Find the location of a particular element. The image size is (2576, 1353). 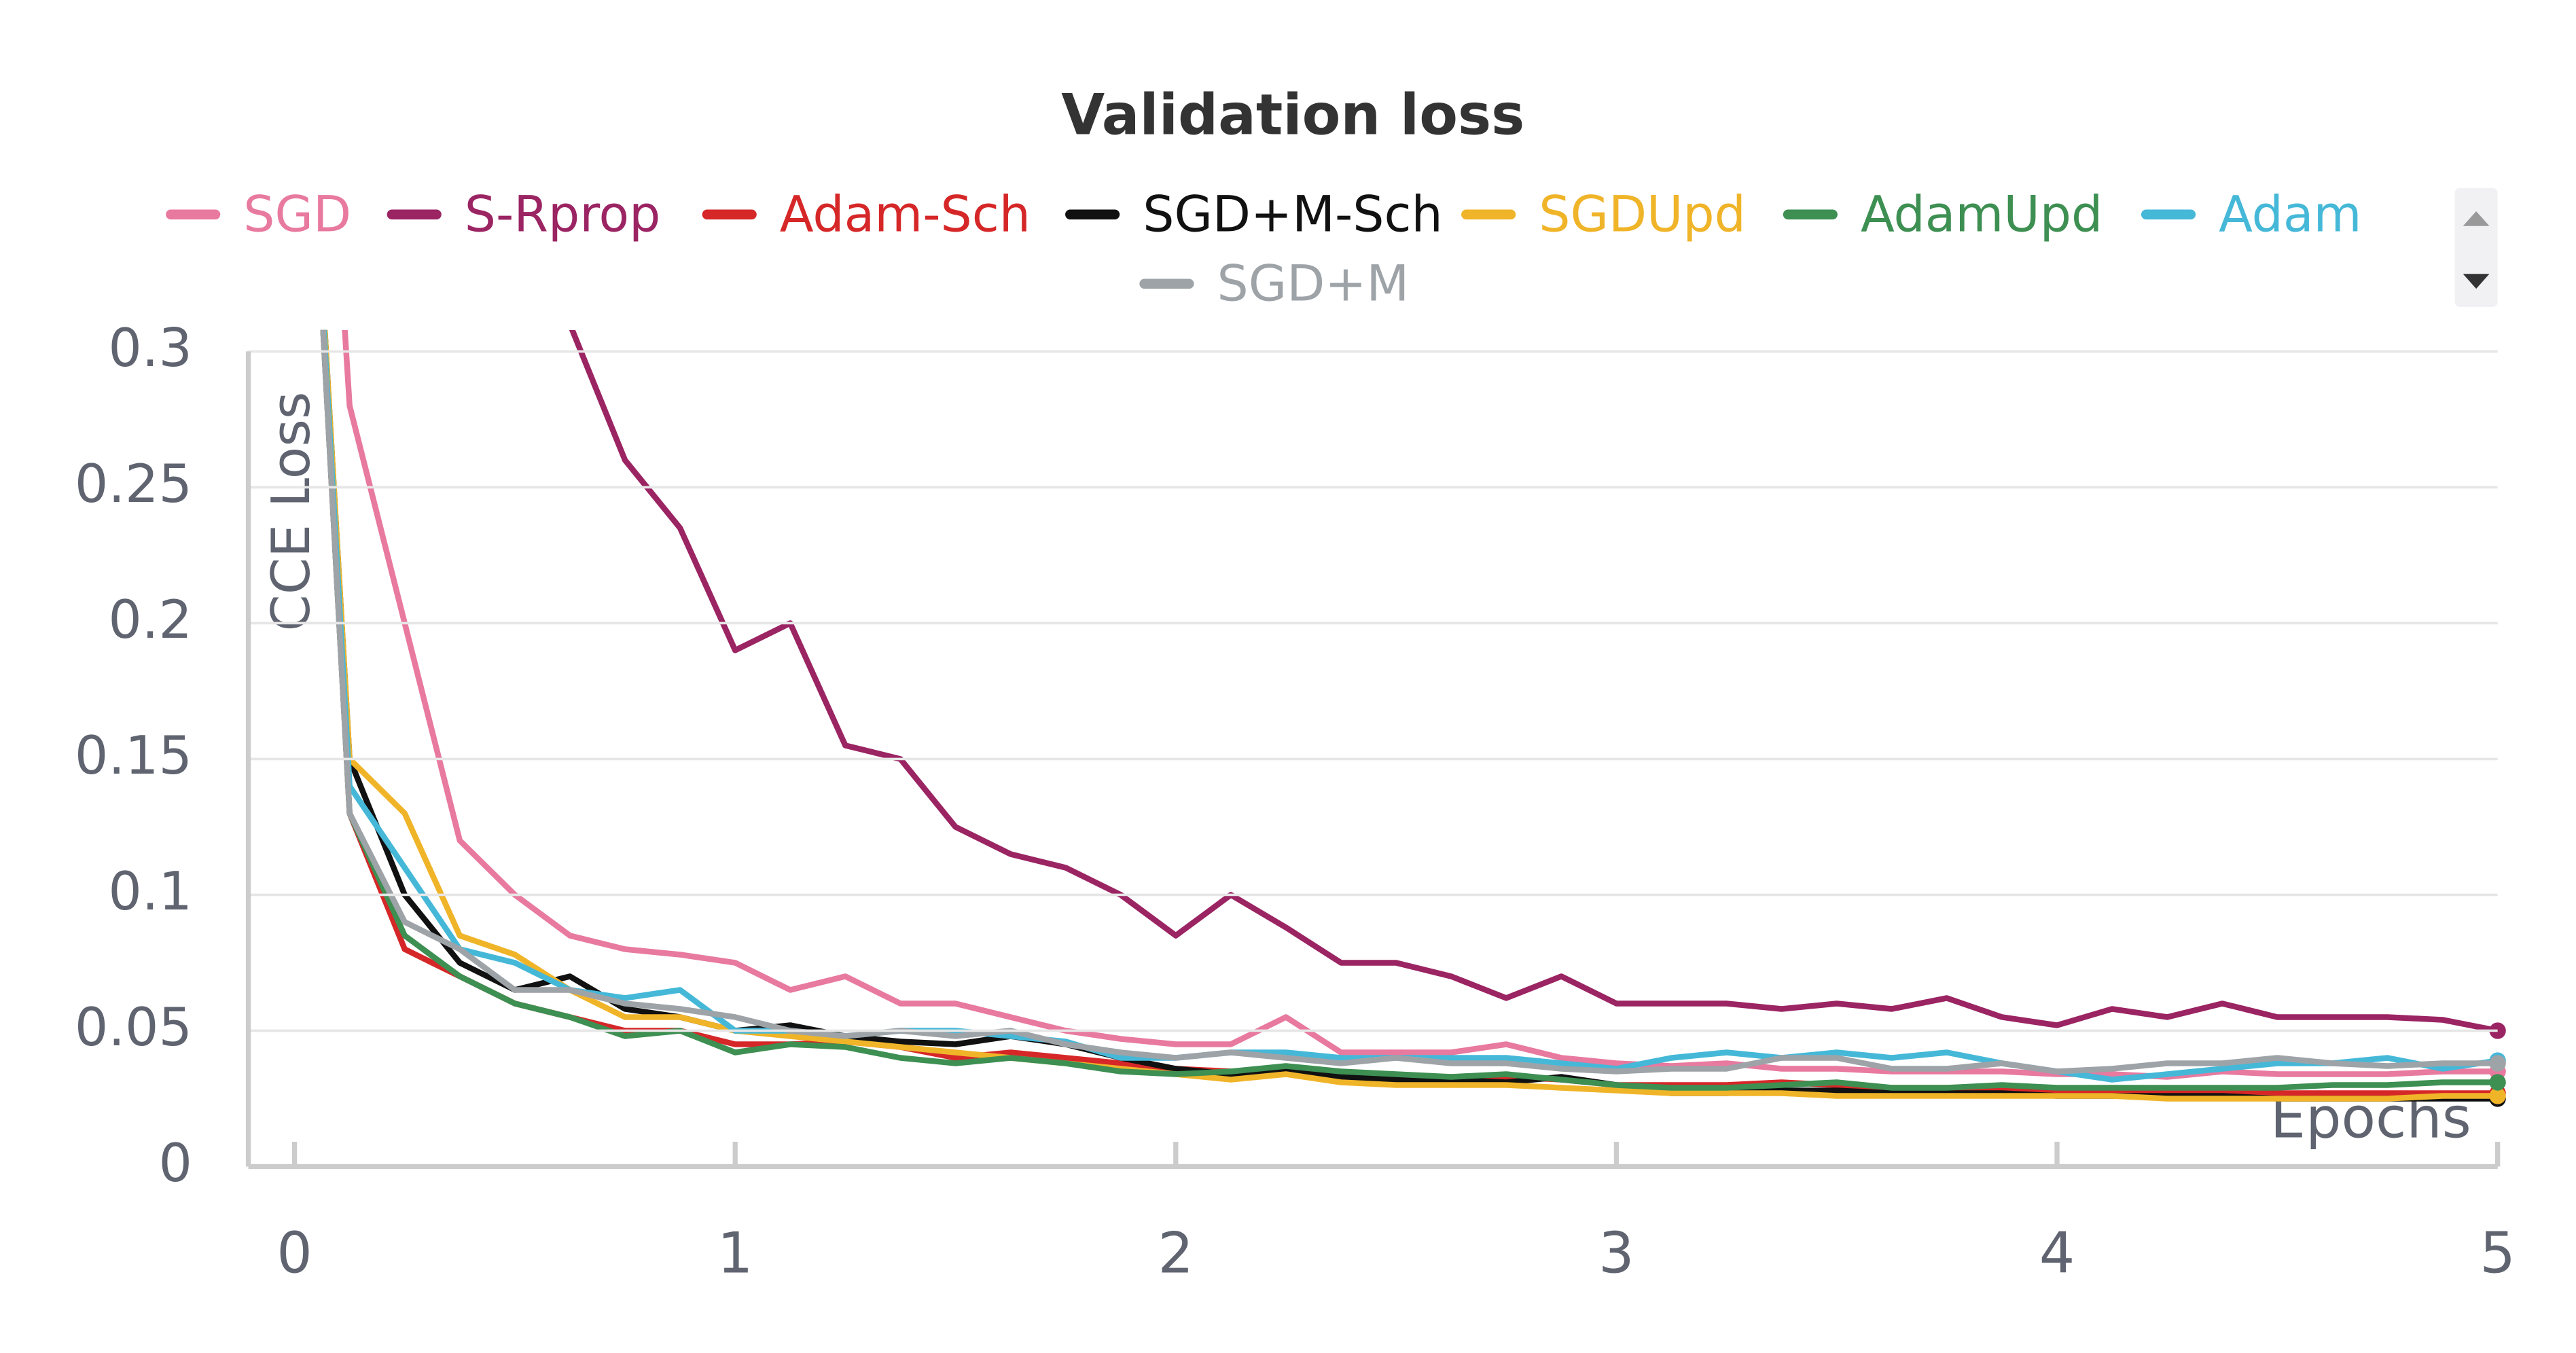

x-tick-label: 4 is located at coordinates (2057, 1253).